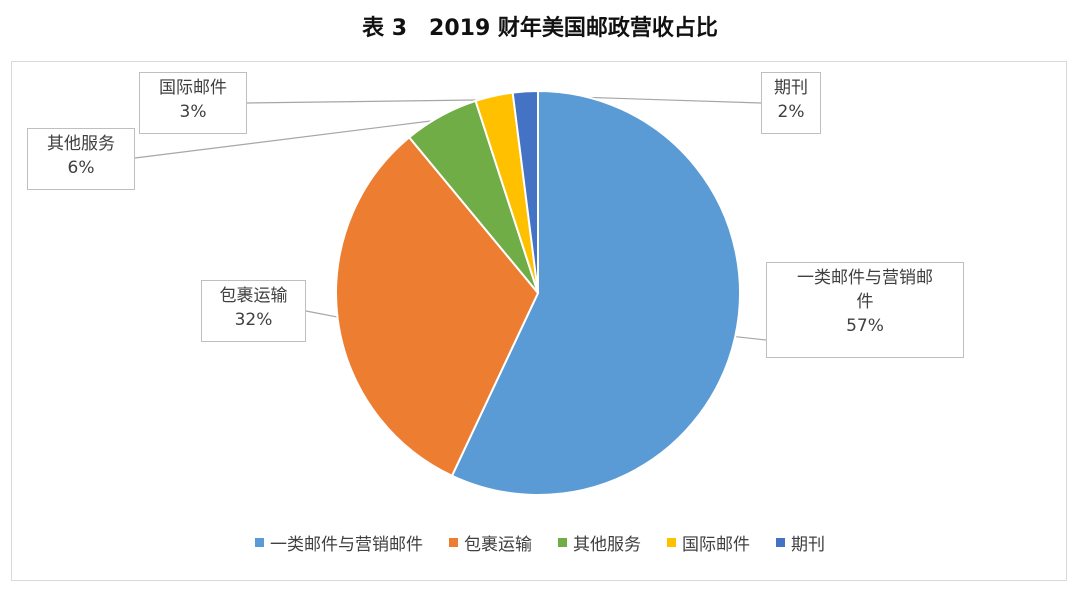 Image resolution: width=1080 pixels, height=598 pixels. What do you see at coordinates (865, 278) in the screenshot?
I see `callout-label-line: 一类邮件与营销邮` at bounding box center [865, 278].